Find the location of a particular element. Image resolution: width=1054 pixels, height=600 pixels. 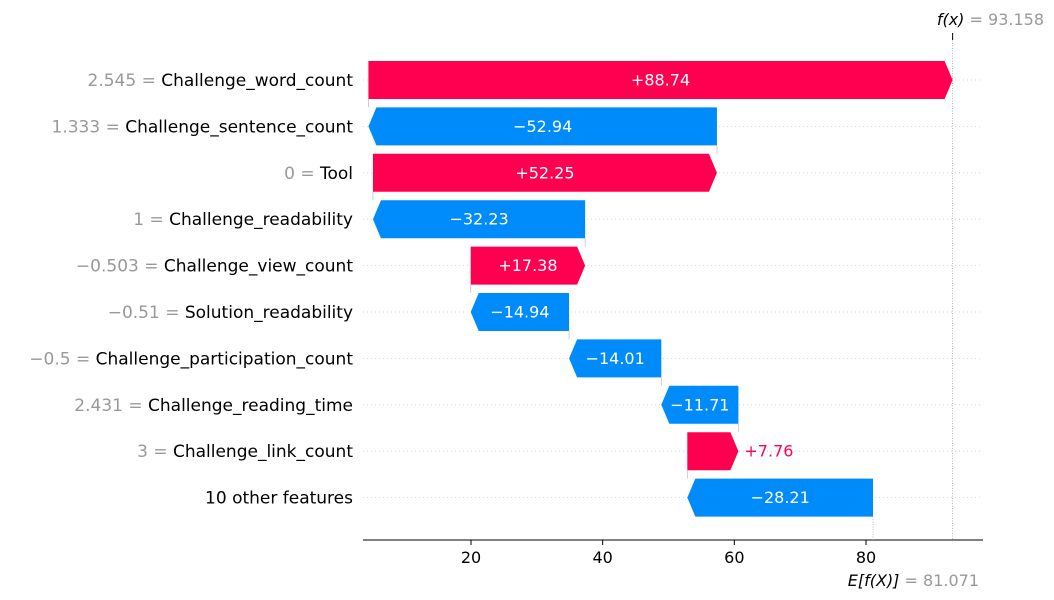

feature-name: 10 other features is located at coordinates (279, 499).